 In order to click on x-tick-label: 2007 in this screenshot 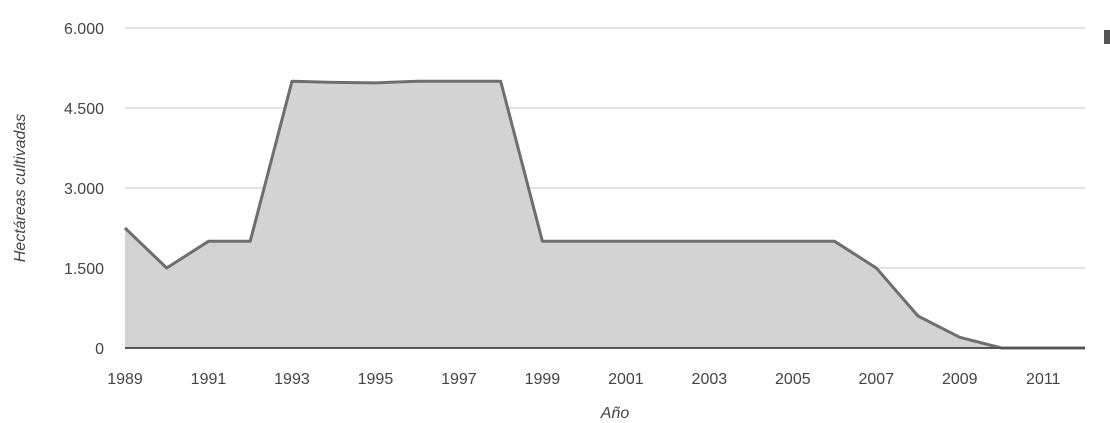, I will do `click(877, 379)`.